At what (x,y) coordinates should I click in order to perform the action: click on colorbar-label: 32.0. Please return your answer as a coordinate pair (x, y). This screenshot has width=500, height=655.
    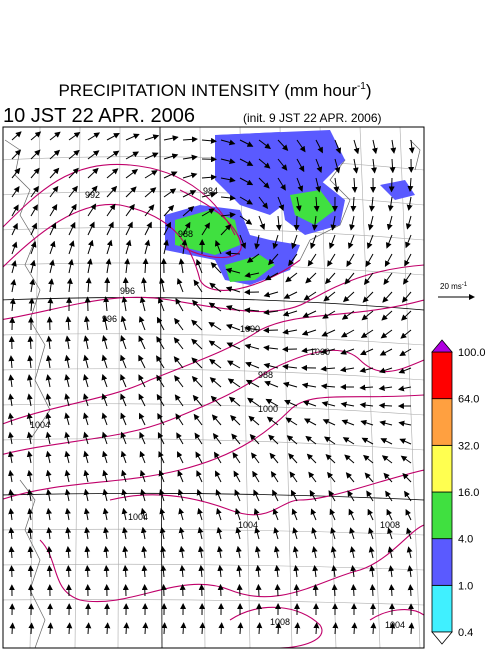
    Looking at the image, I should click on (468, 446).